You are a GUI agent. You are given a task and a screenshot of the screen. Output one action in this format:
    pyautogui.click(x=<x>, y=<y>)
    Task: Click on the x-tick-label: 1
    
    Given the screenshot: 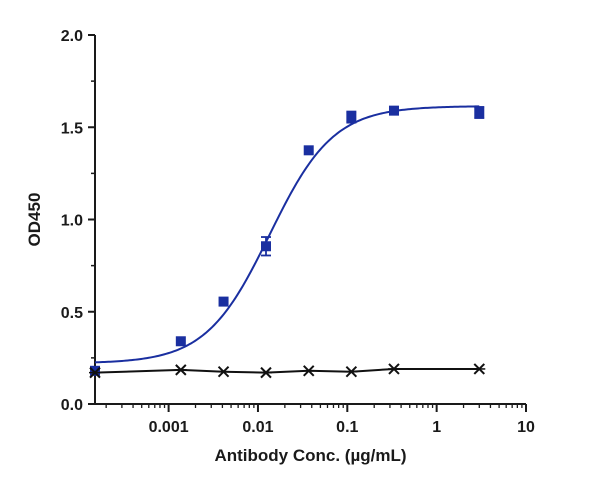 What is the action you would take?
    pyautogui.click(x=436, y=427)
    